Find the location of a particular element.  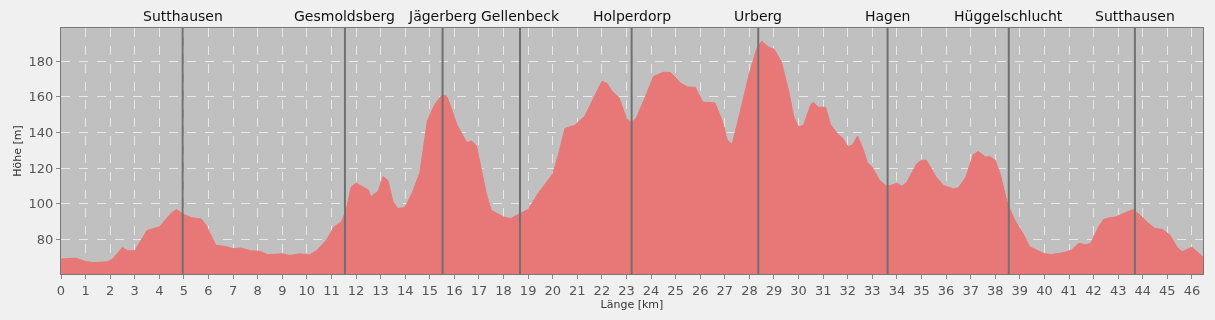

x-tick-label: 13 is located at coordinates (380, 290).